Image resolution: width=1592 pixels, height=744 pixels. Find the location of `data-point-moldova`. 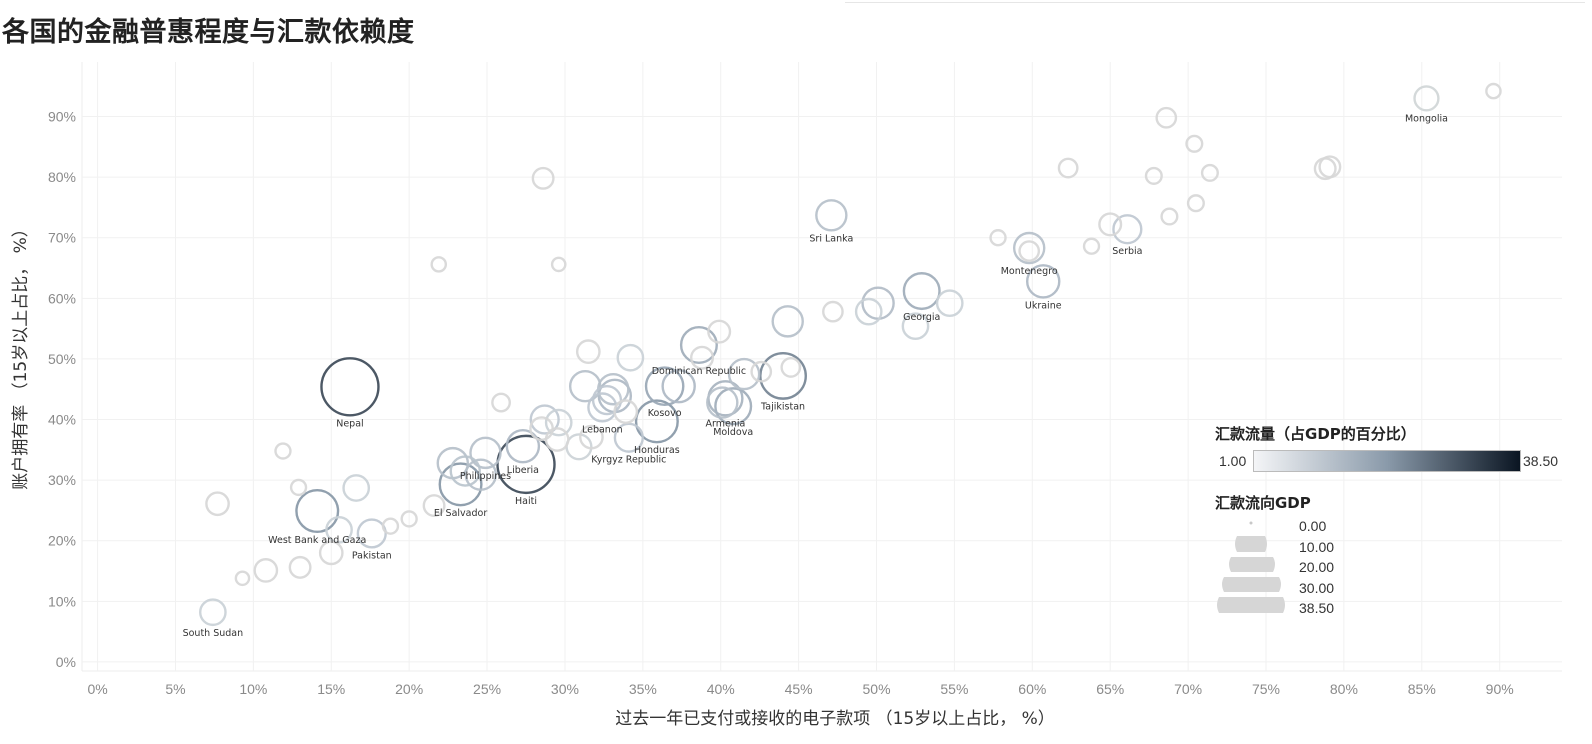

data-point-moldova is located at coordinates (733, 406).